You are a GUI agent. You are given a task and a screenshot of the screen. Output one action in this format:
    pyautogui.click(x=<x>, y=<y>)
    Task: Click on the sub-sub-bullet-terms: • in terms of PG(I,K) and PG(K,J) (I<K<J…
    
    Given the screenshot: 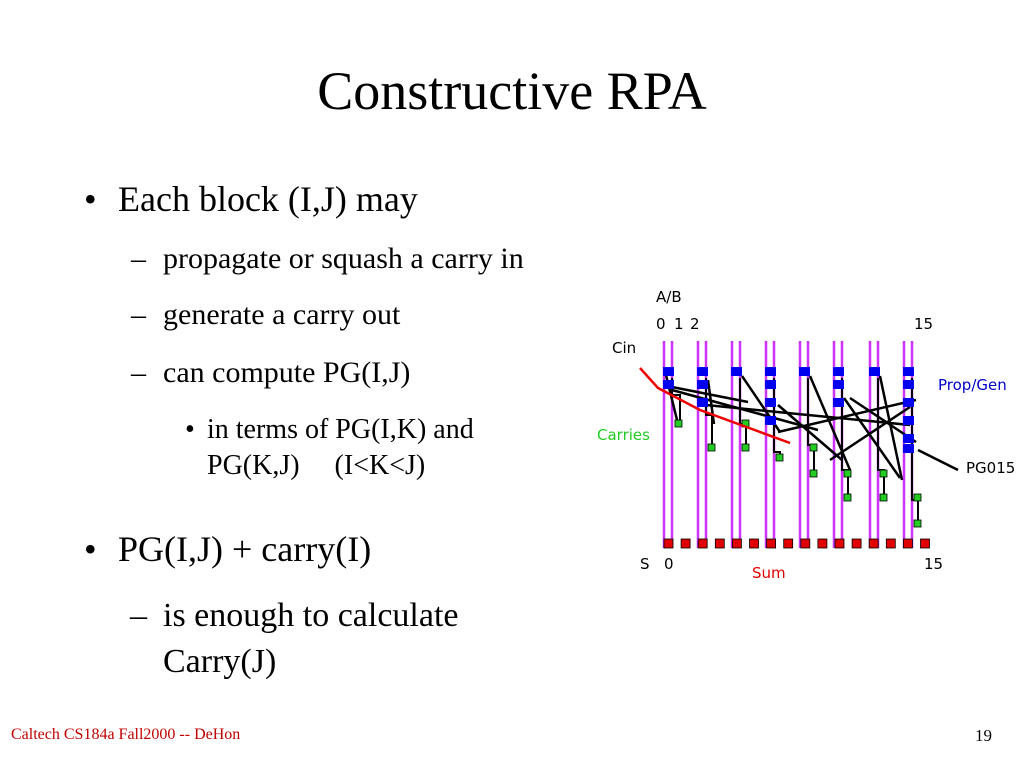 What is the action you would take?
    pyautogui.click(x=329, y=448)
    